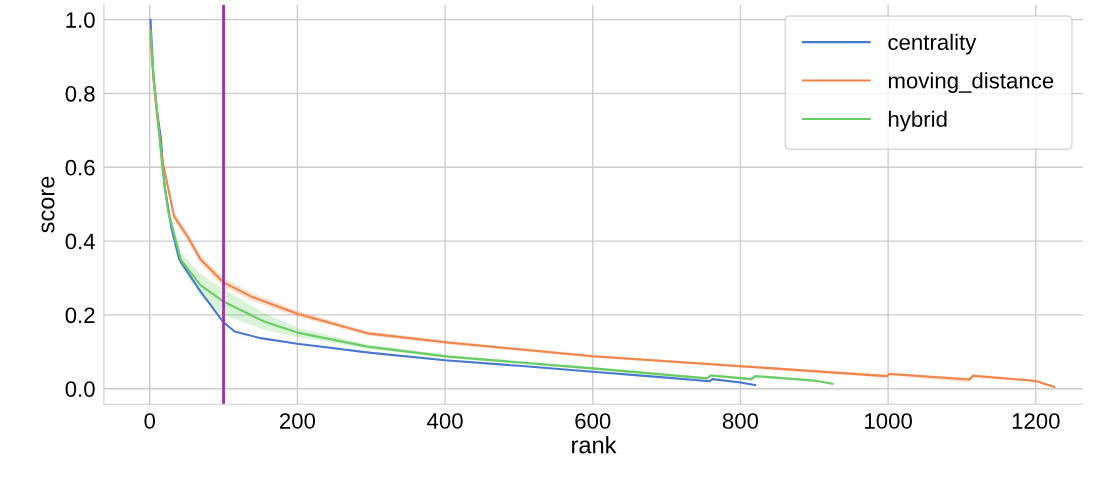  I want to click on x-axis-title: rank, so click(594, 445).